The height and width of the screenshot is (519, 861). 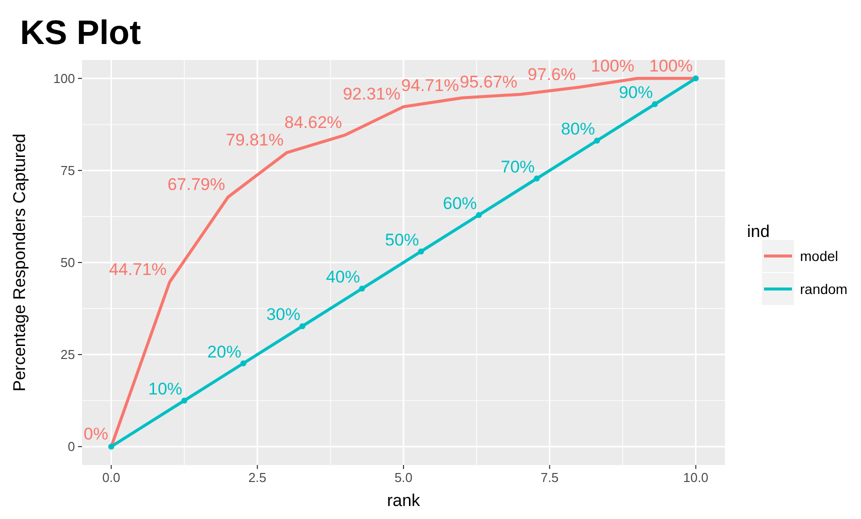 I want to click on data-label: 94.71%, so click(x=430, y=85).